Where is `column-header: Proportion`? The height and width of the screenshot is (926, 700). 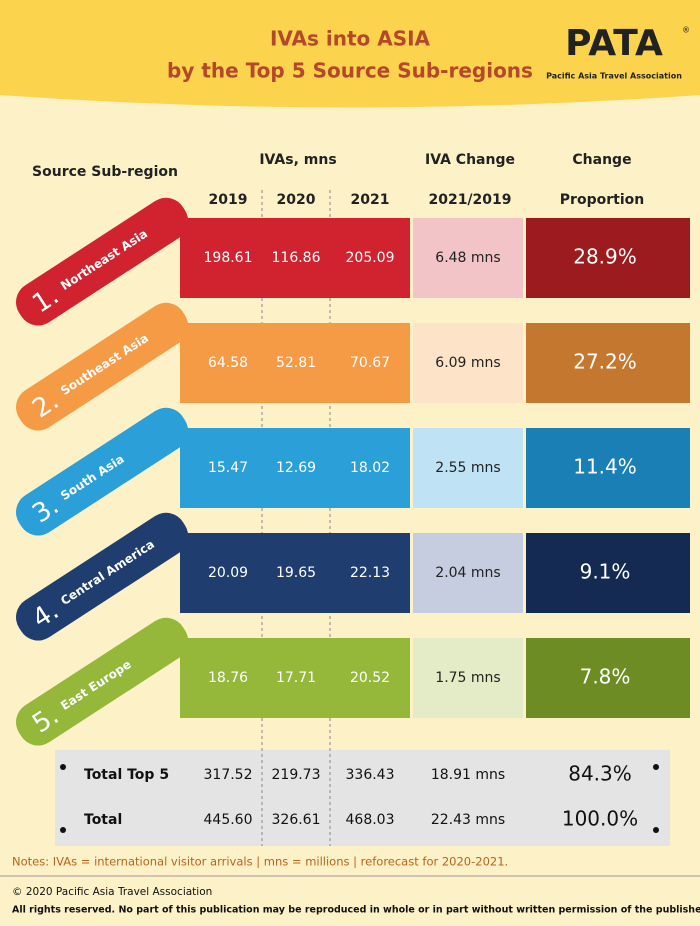
column-header: Proportion is located at coordinates (602, 200).